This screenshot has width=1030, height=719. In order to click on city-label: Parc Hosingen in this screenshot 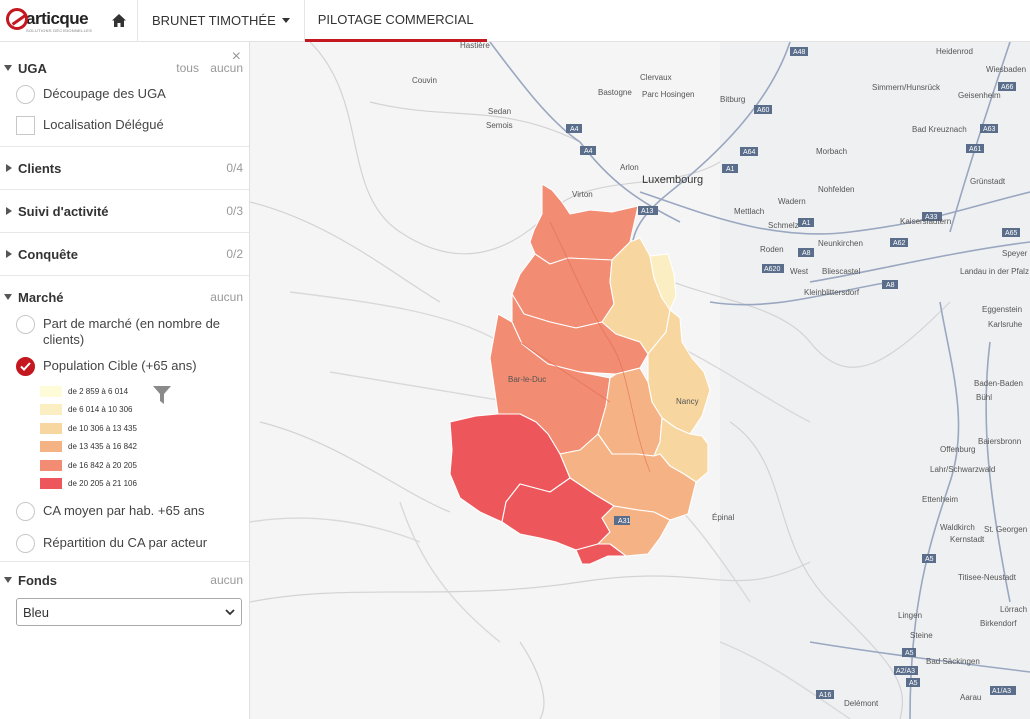, I will do `click(668, 94)`.